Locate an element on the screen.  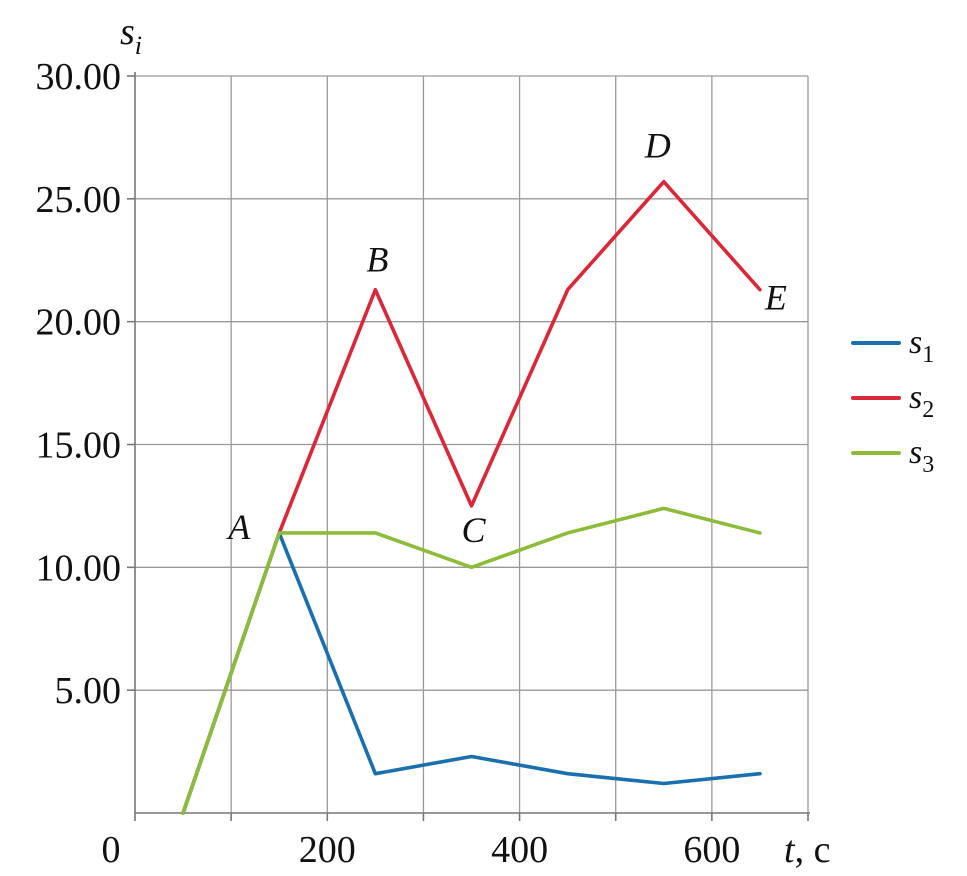
legend-label: s2 is located at coordinates (921, 401).